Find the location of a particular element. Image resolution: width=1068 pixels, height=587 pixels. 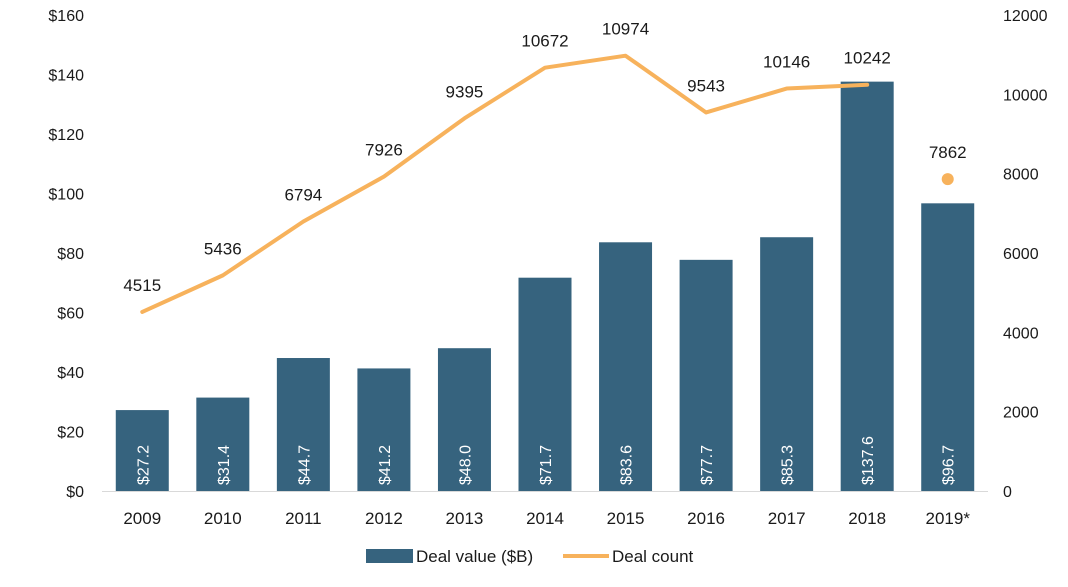

left-y-tick-label: $60 is located at coordinates (70, 314).